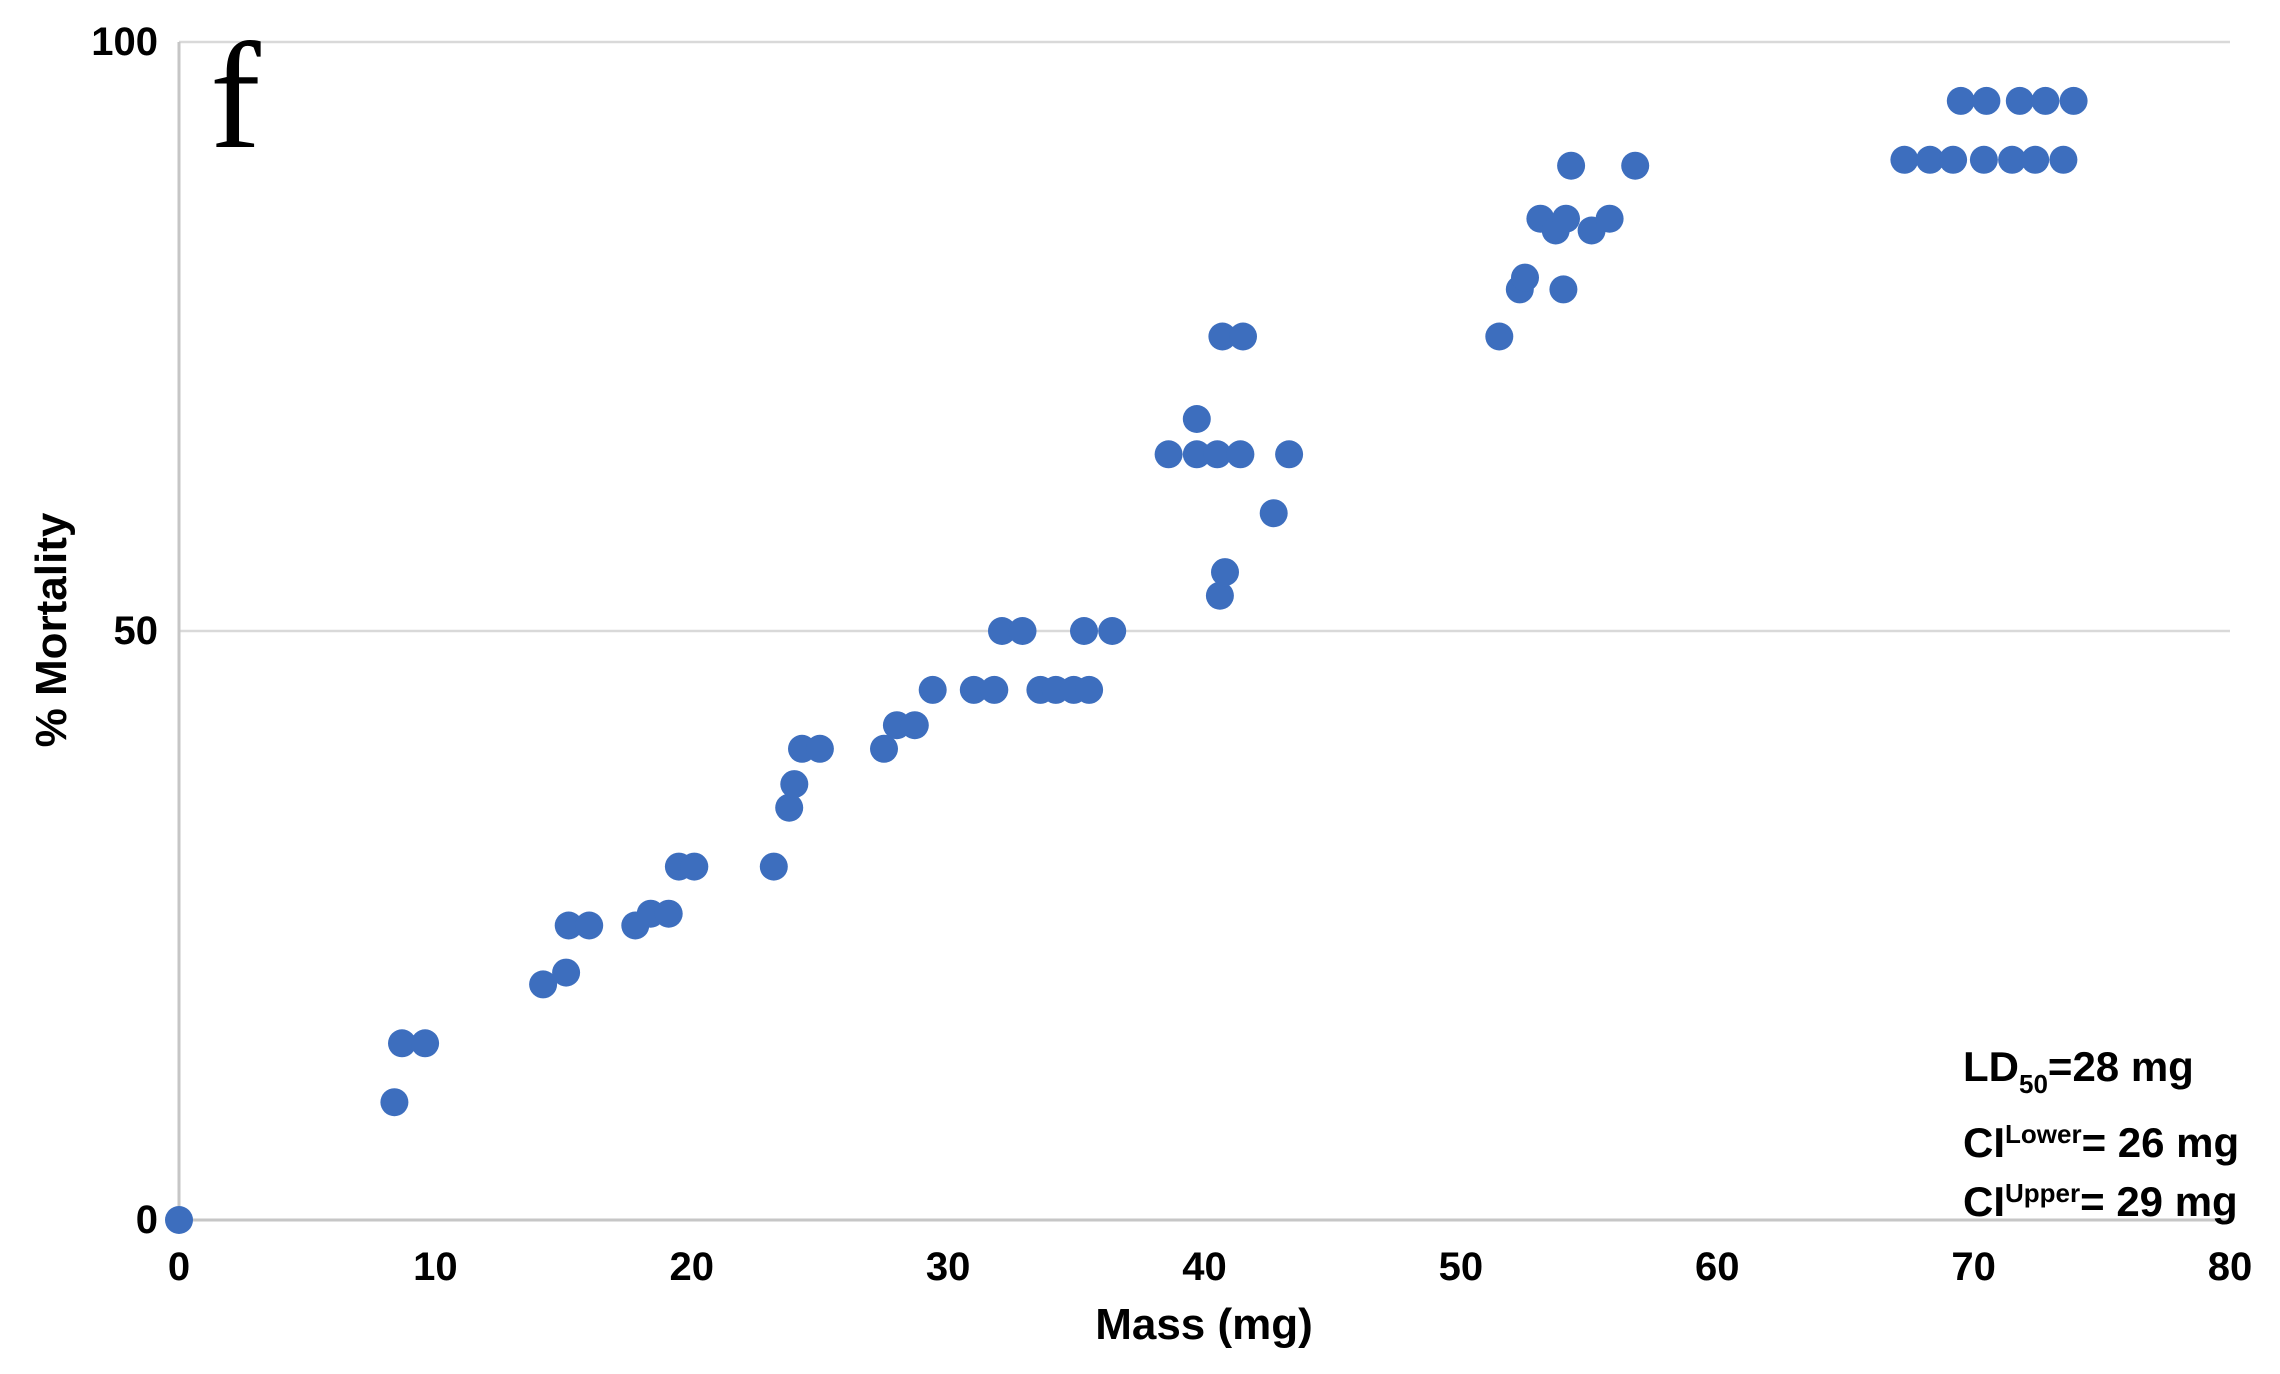 The height and width of the screenshot is (1374, 2280). Describe the element at coordinates (124, 42) in the screenshot. I see `y-tick-label: 100` at that location.